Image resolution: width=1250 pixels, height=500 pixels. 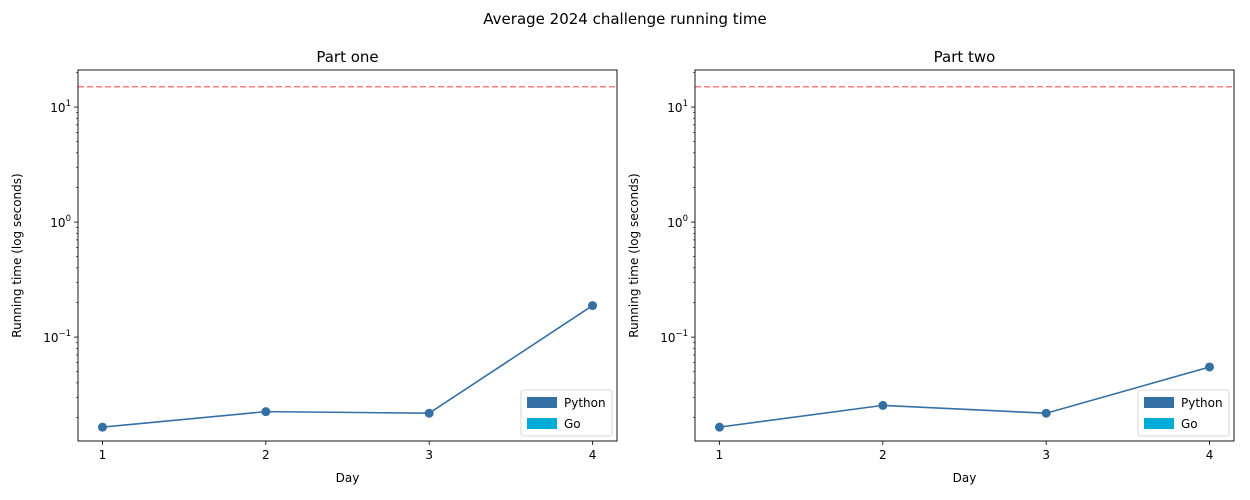 I want to click on panel-title: Part two, so click(x=965, y=57).